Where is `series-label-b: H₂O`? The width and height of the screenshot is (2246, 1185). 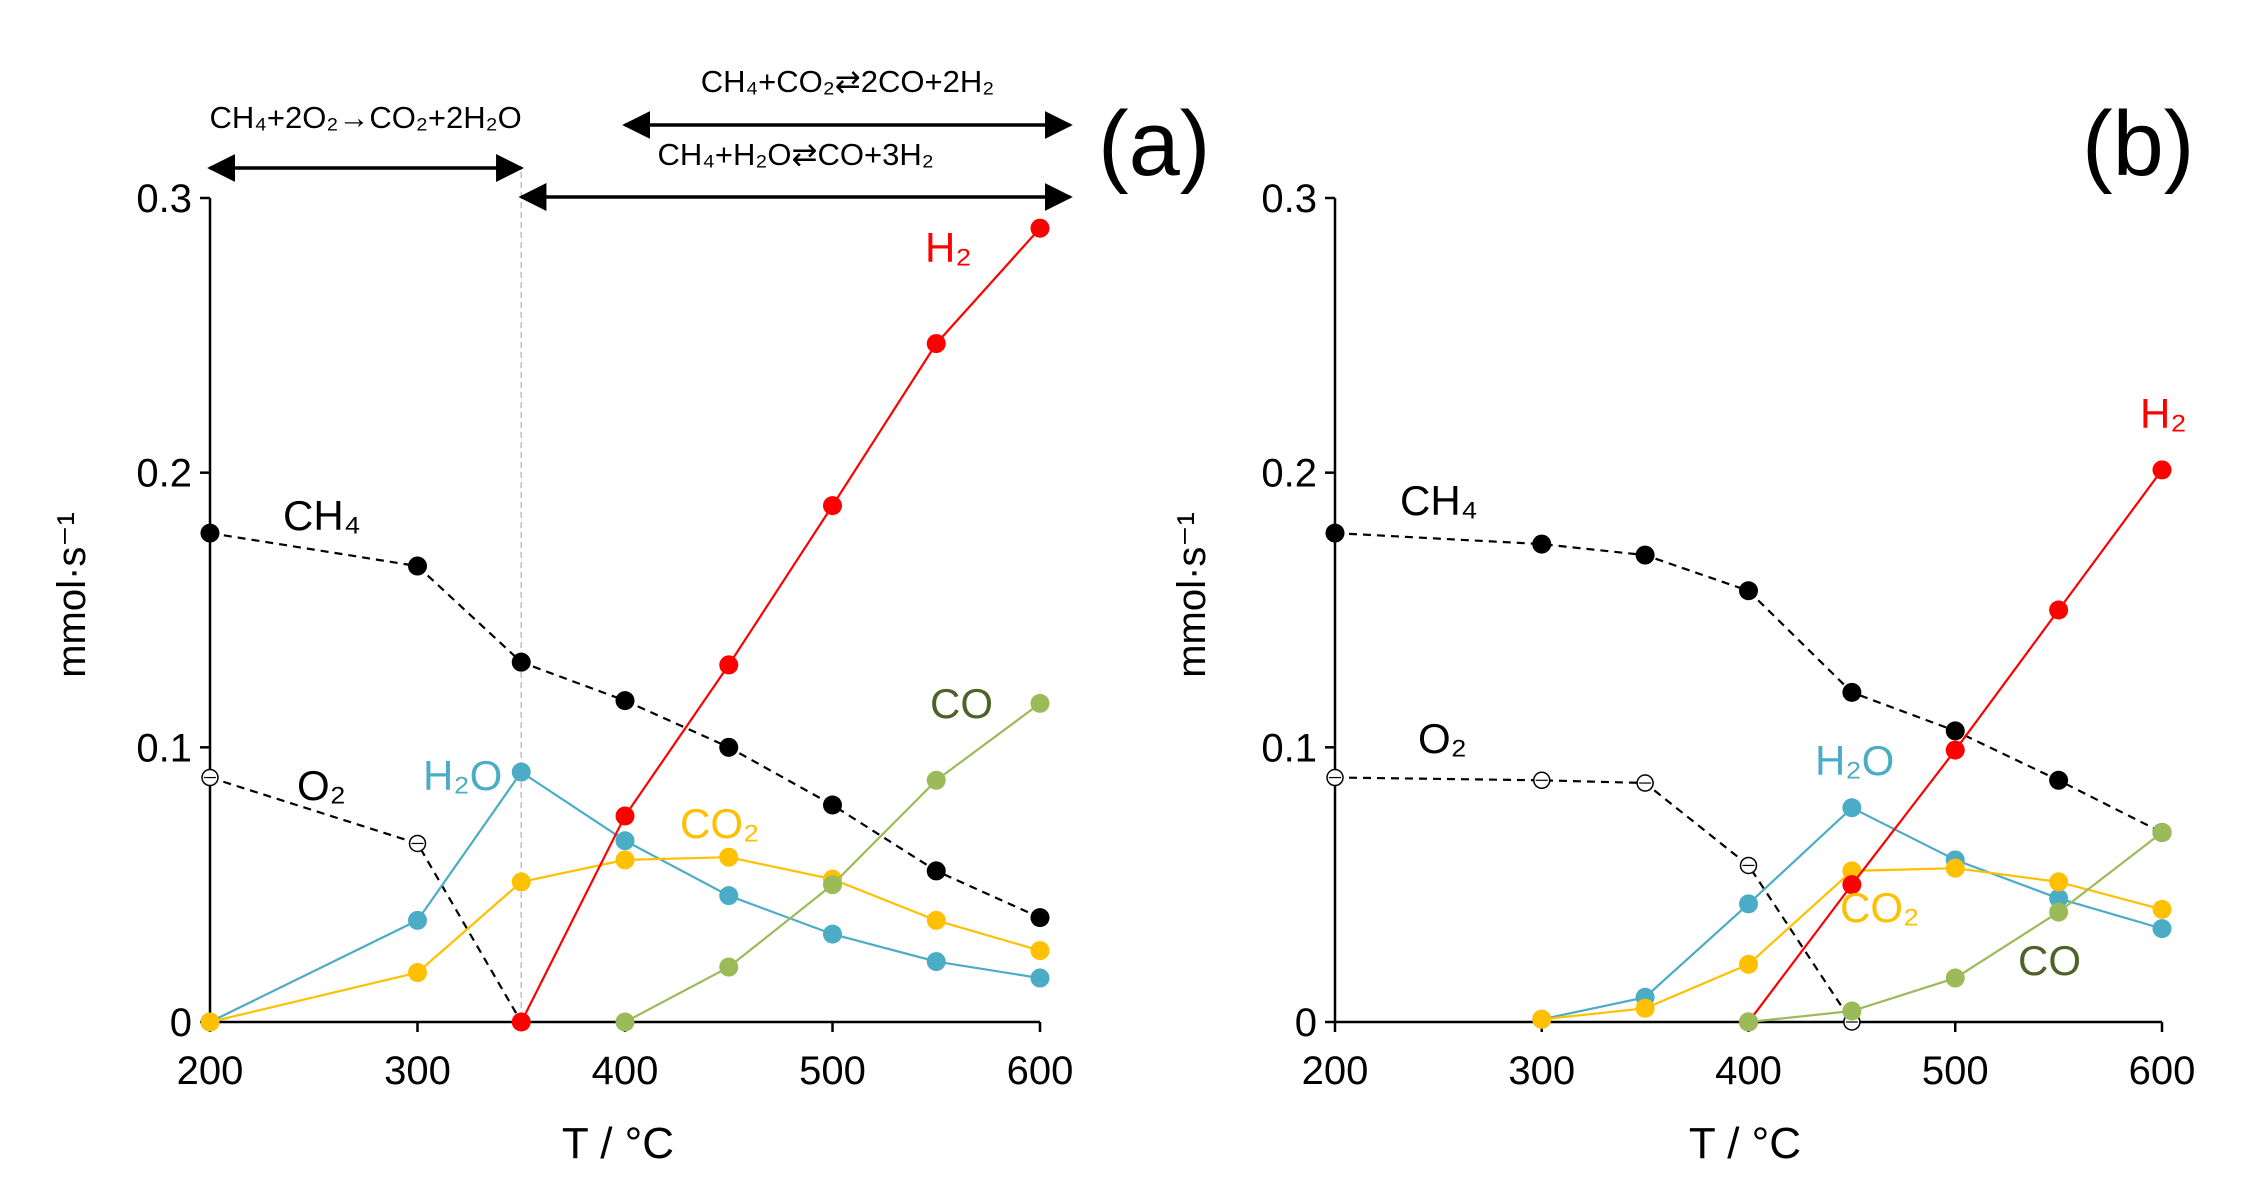
series-label-b: H₂O is located at coordinates (1854, 760).